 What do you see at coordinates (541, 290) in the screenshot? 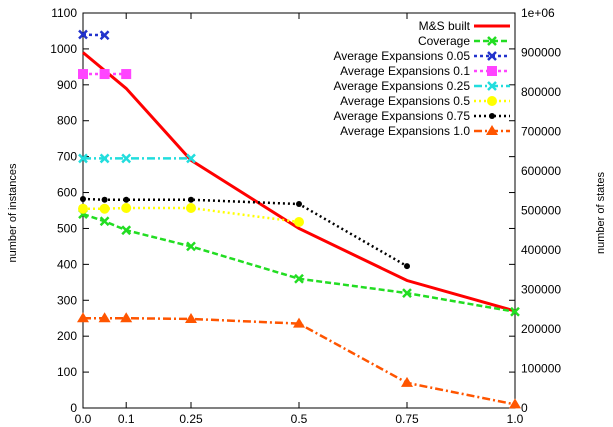
I see `y2-tick-label: 300000` at bounding box center [541, 290].